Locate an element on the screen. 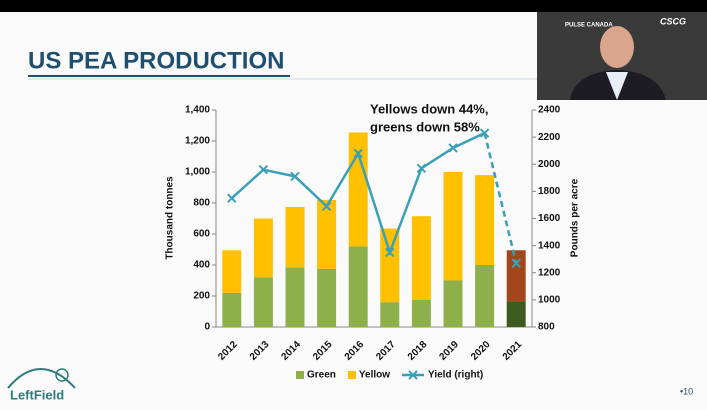 The height and width of the screenshot is (410, 707). logo: LeftField is located at coordinates (41, 385).